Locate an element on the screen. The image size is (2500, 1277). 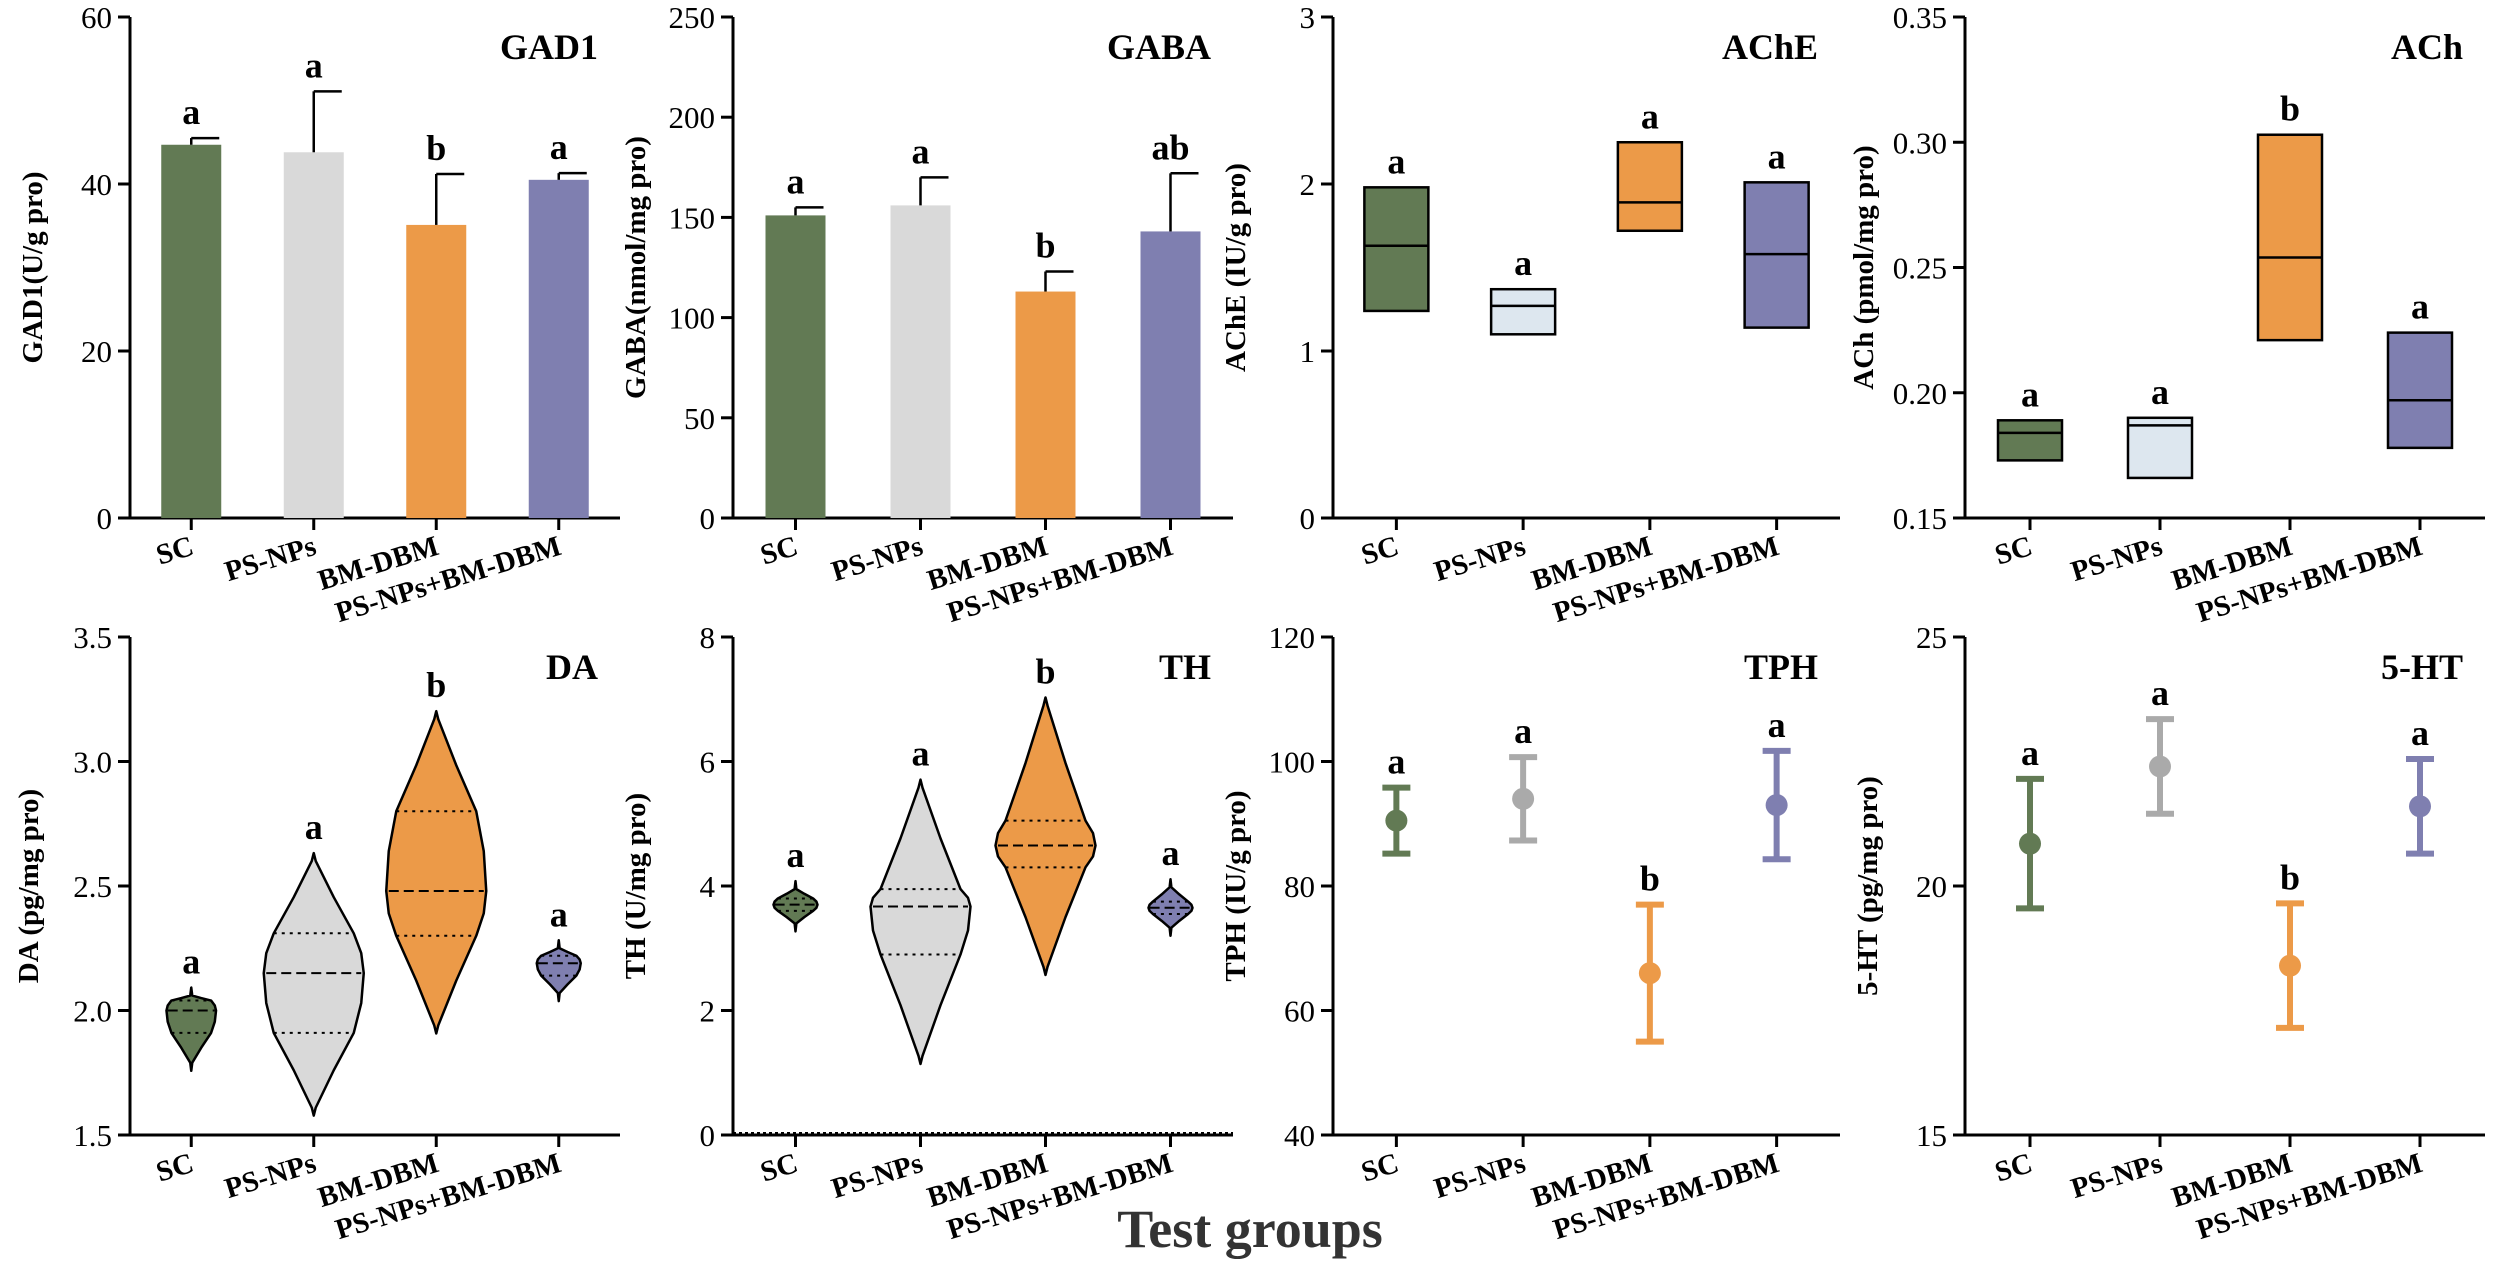
da-y-tick-label: 2.0 is located at coordinates (92, 1011).